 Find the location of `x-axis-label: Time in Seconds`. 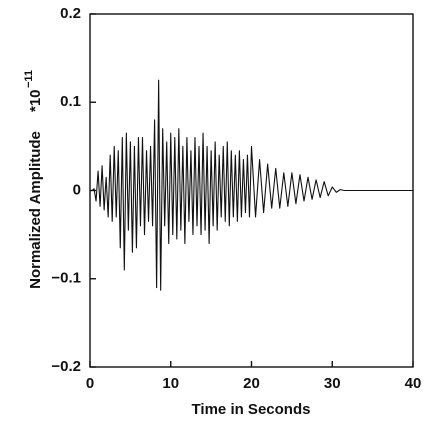

x-axis-label: Time in Seconds is located at coordinates (251, 409).